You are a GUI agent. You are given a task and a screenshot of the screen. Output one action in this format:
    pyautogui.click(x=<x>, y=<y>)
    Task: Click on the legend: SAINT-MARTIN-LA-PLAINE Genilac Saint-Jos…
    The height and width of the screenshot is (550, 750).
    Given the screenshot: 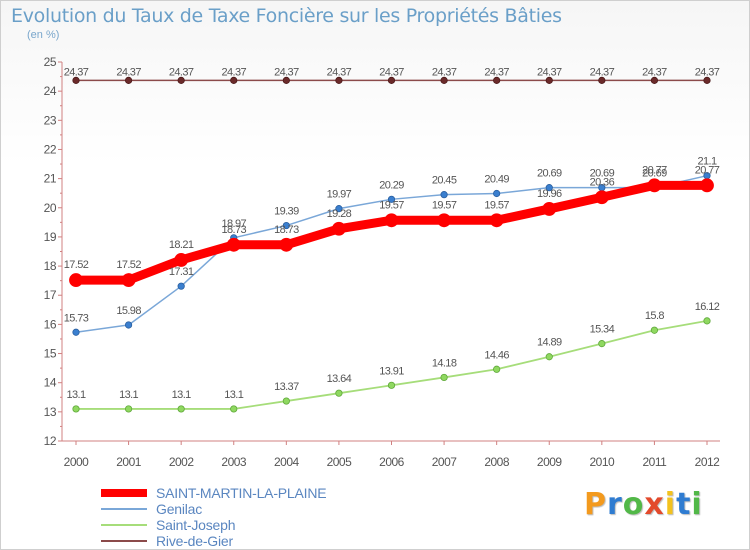 What is the action you would take?
    pyautogui.click(x=214, y=517)
    